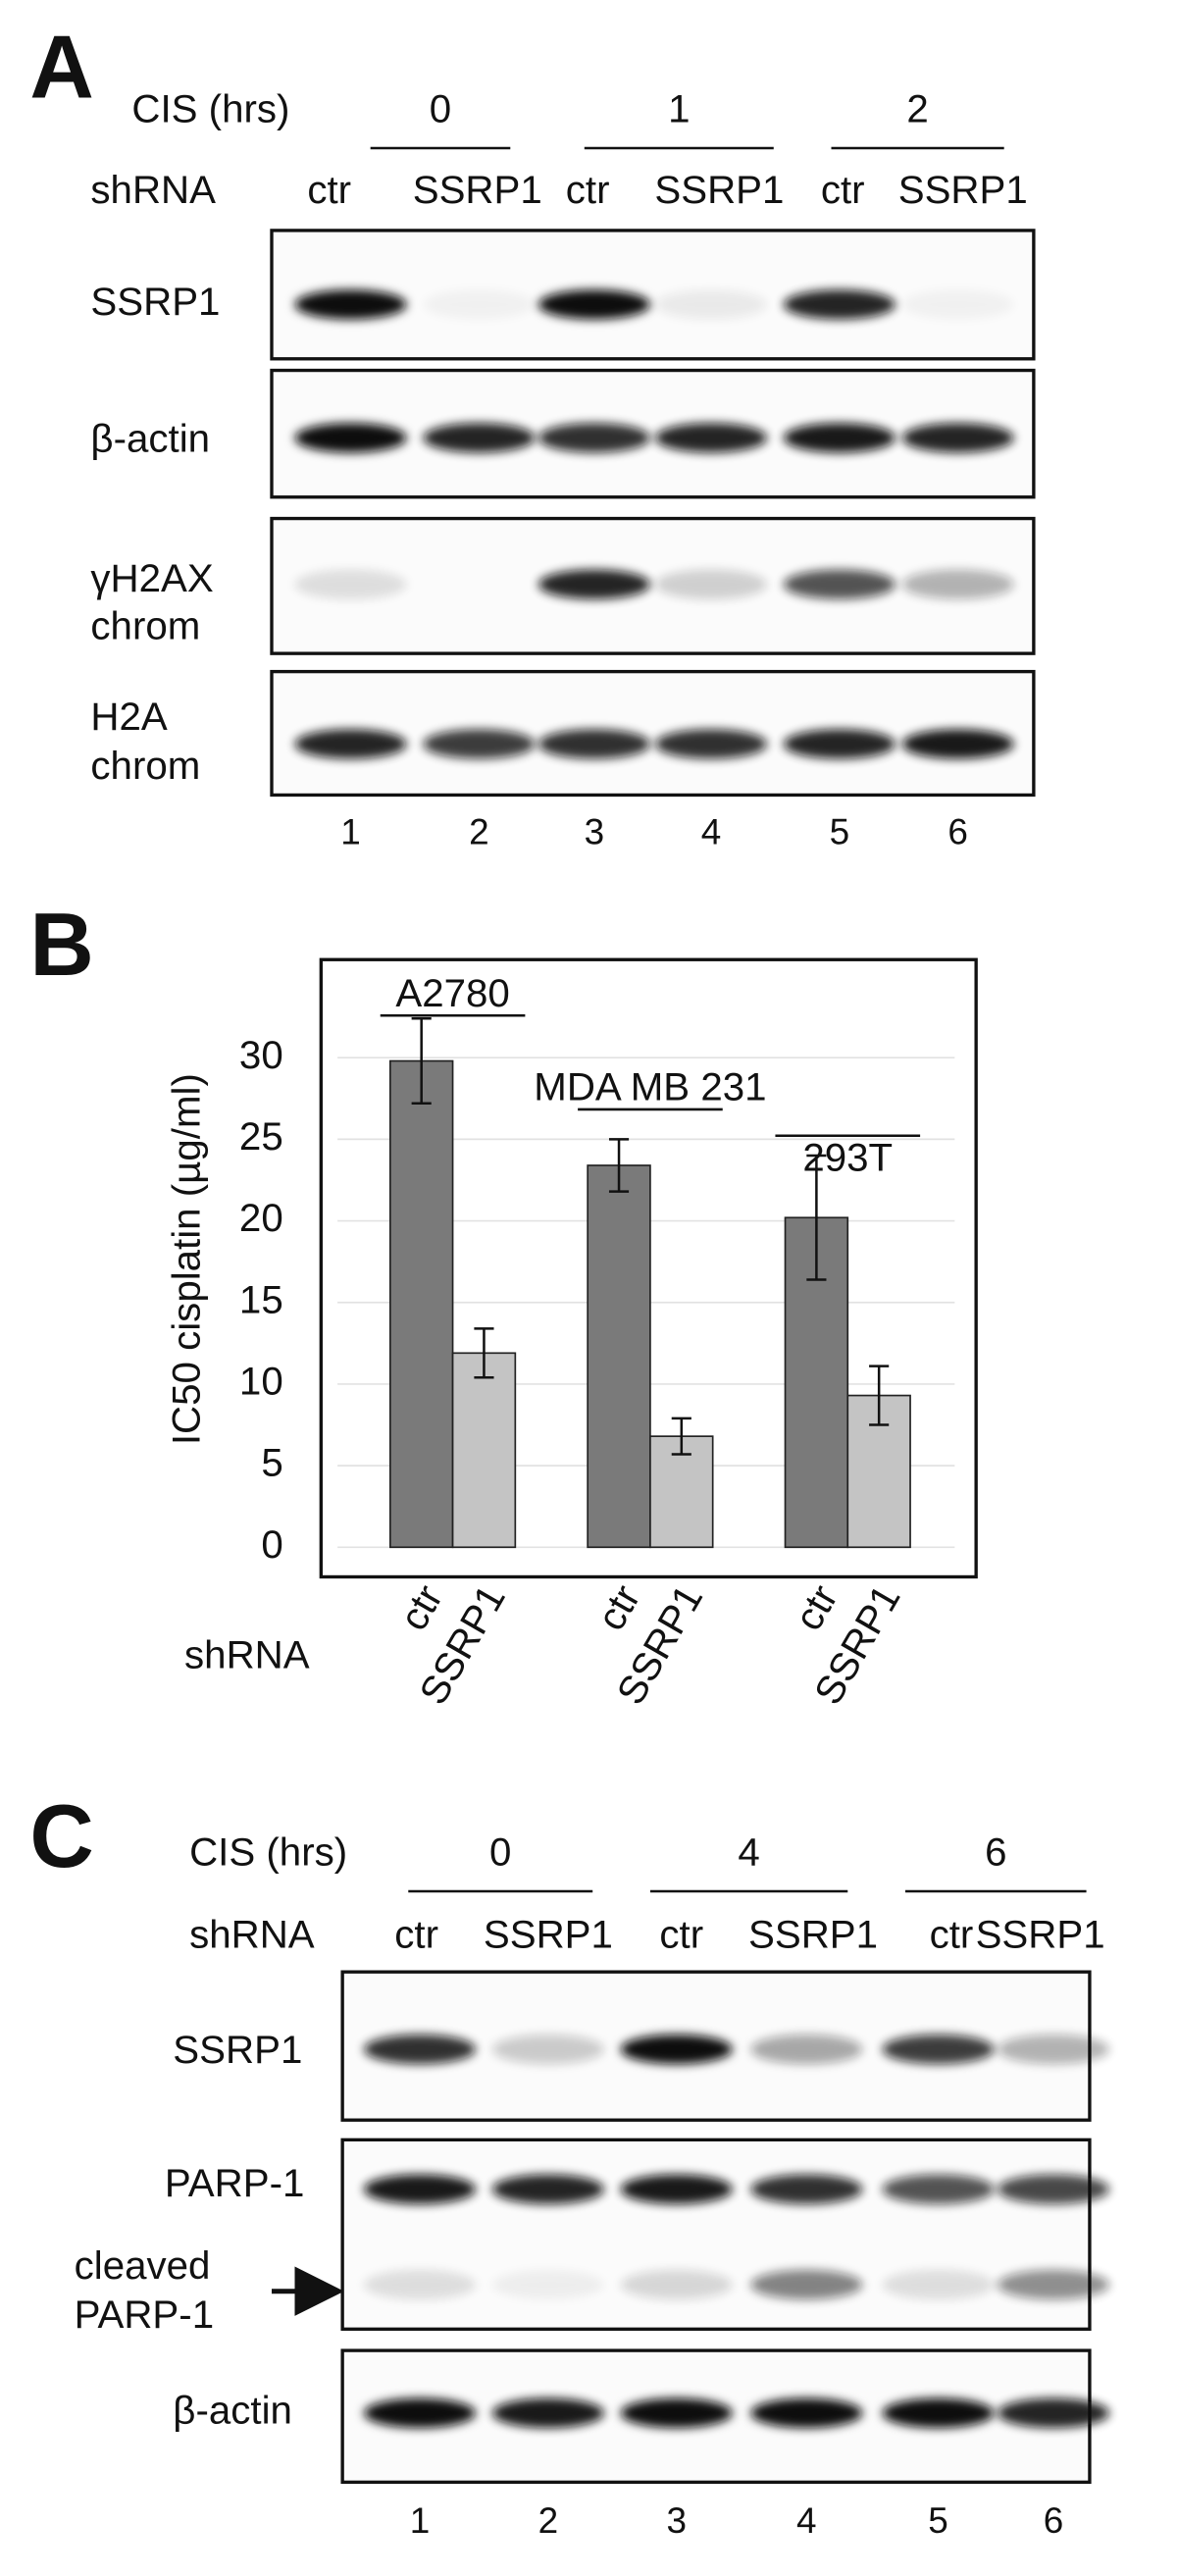 The width and height of the screenshot is (1177, 2576). I want to click on time-label: 4, so click(748, 1852).